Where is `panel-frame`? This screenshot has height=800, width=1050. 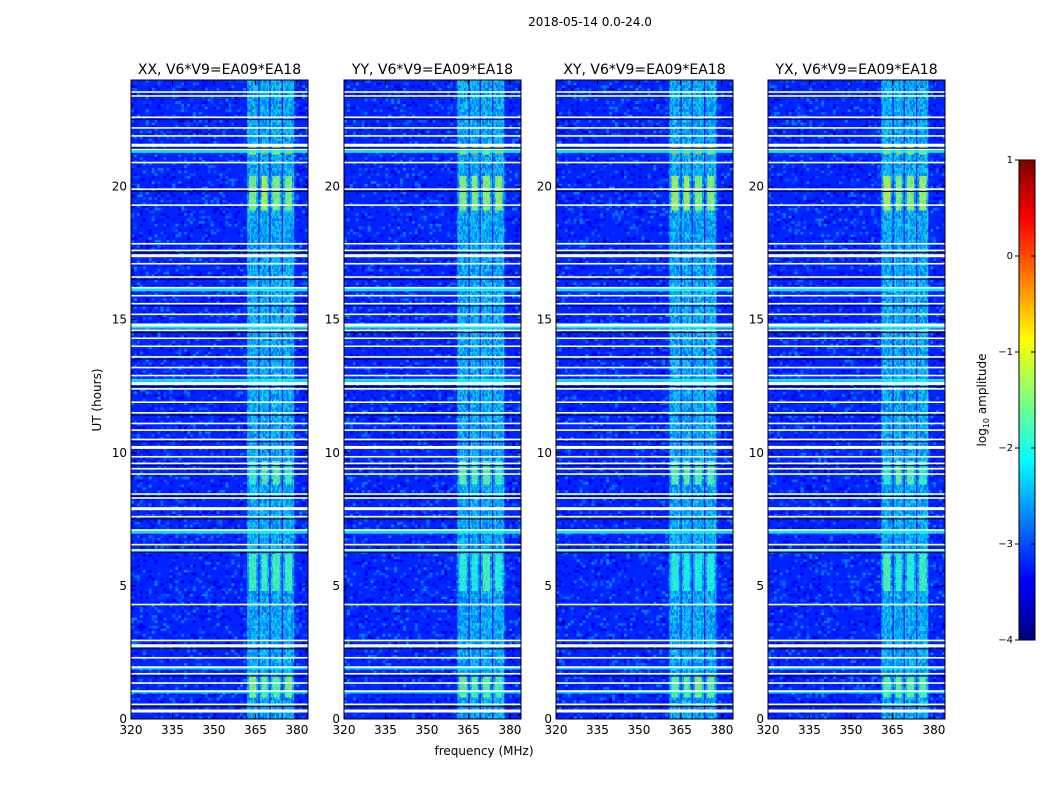 panel-frame is located at coordinates (432, 399).